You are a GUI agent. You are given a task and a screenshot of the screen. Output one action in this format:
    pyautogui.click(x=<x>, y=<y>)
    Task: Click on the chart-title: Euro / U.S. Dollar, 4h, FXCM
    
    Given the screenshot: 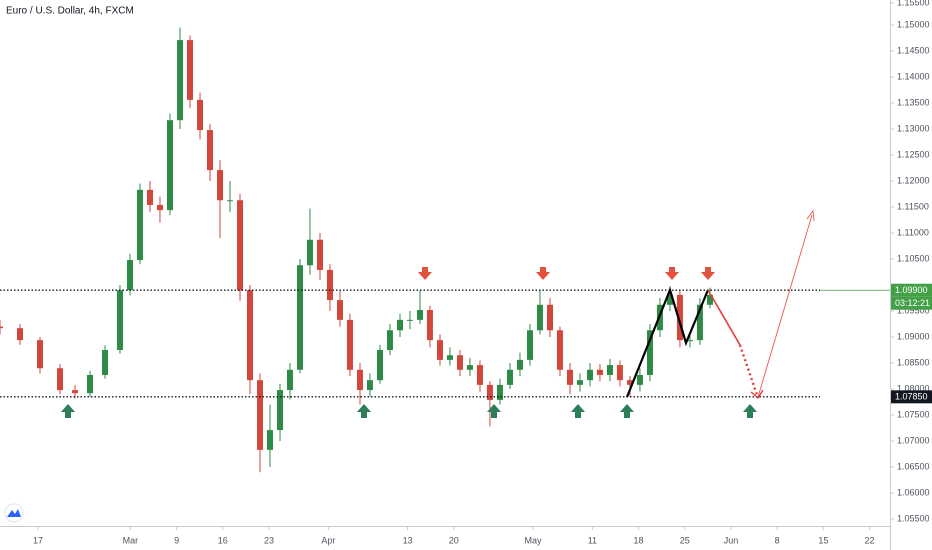 What is the action you would take?
    pyautogui.click(x=70, y=11)
    